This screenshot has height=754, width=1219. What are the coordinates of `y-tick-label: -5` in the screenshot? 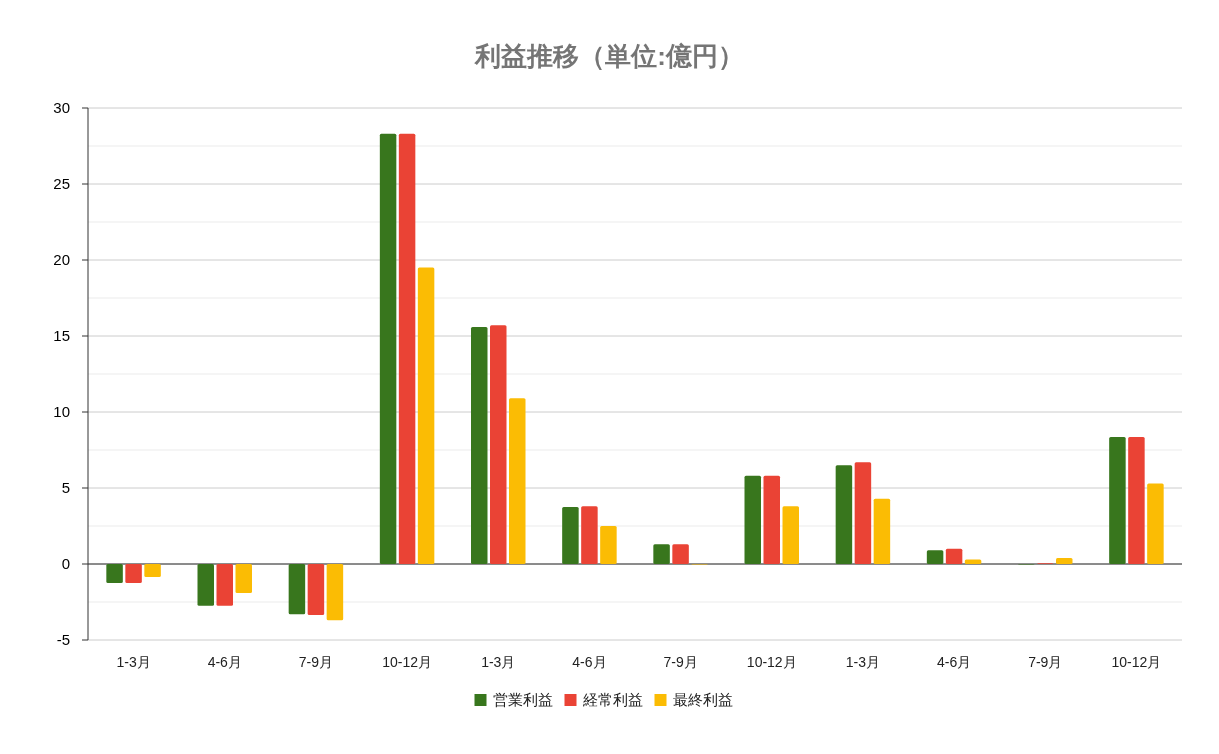 It's located at (63, 639).